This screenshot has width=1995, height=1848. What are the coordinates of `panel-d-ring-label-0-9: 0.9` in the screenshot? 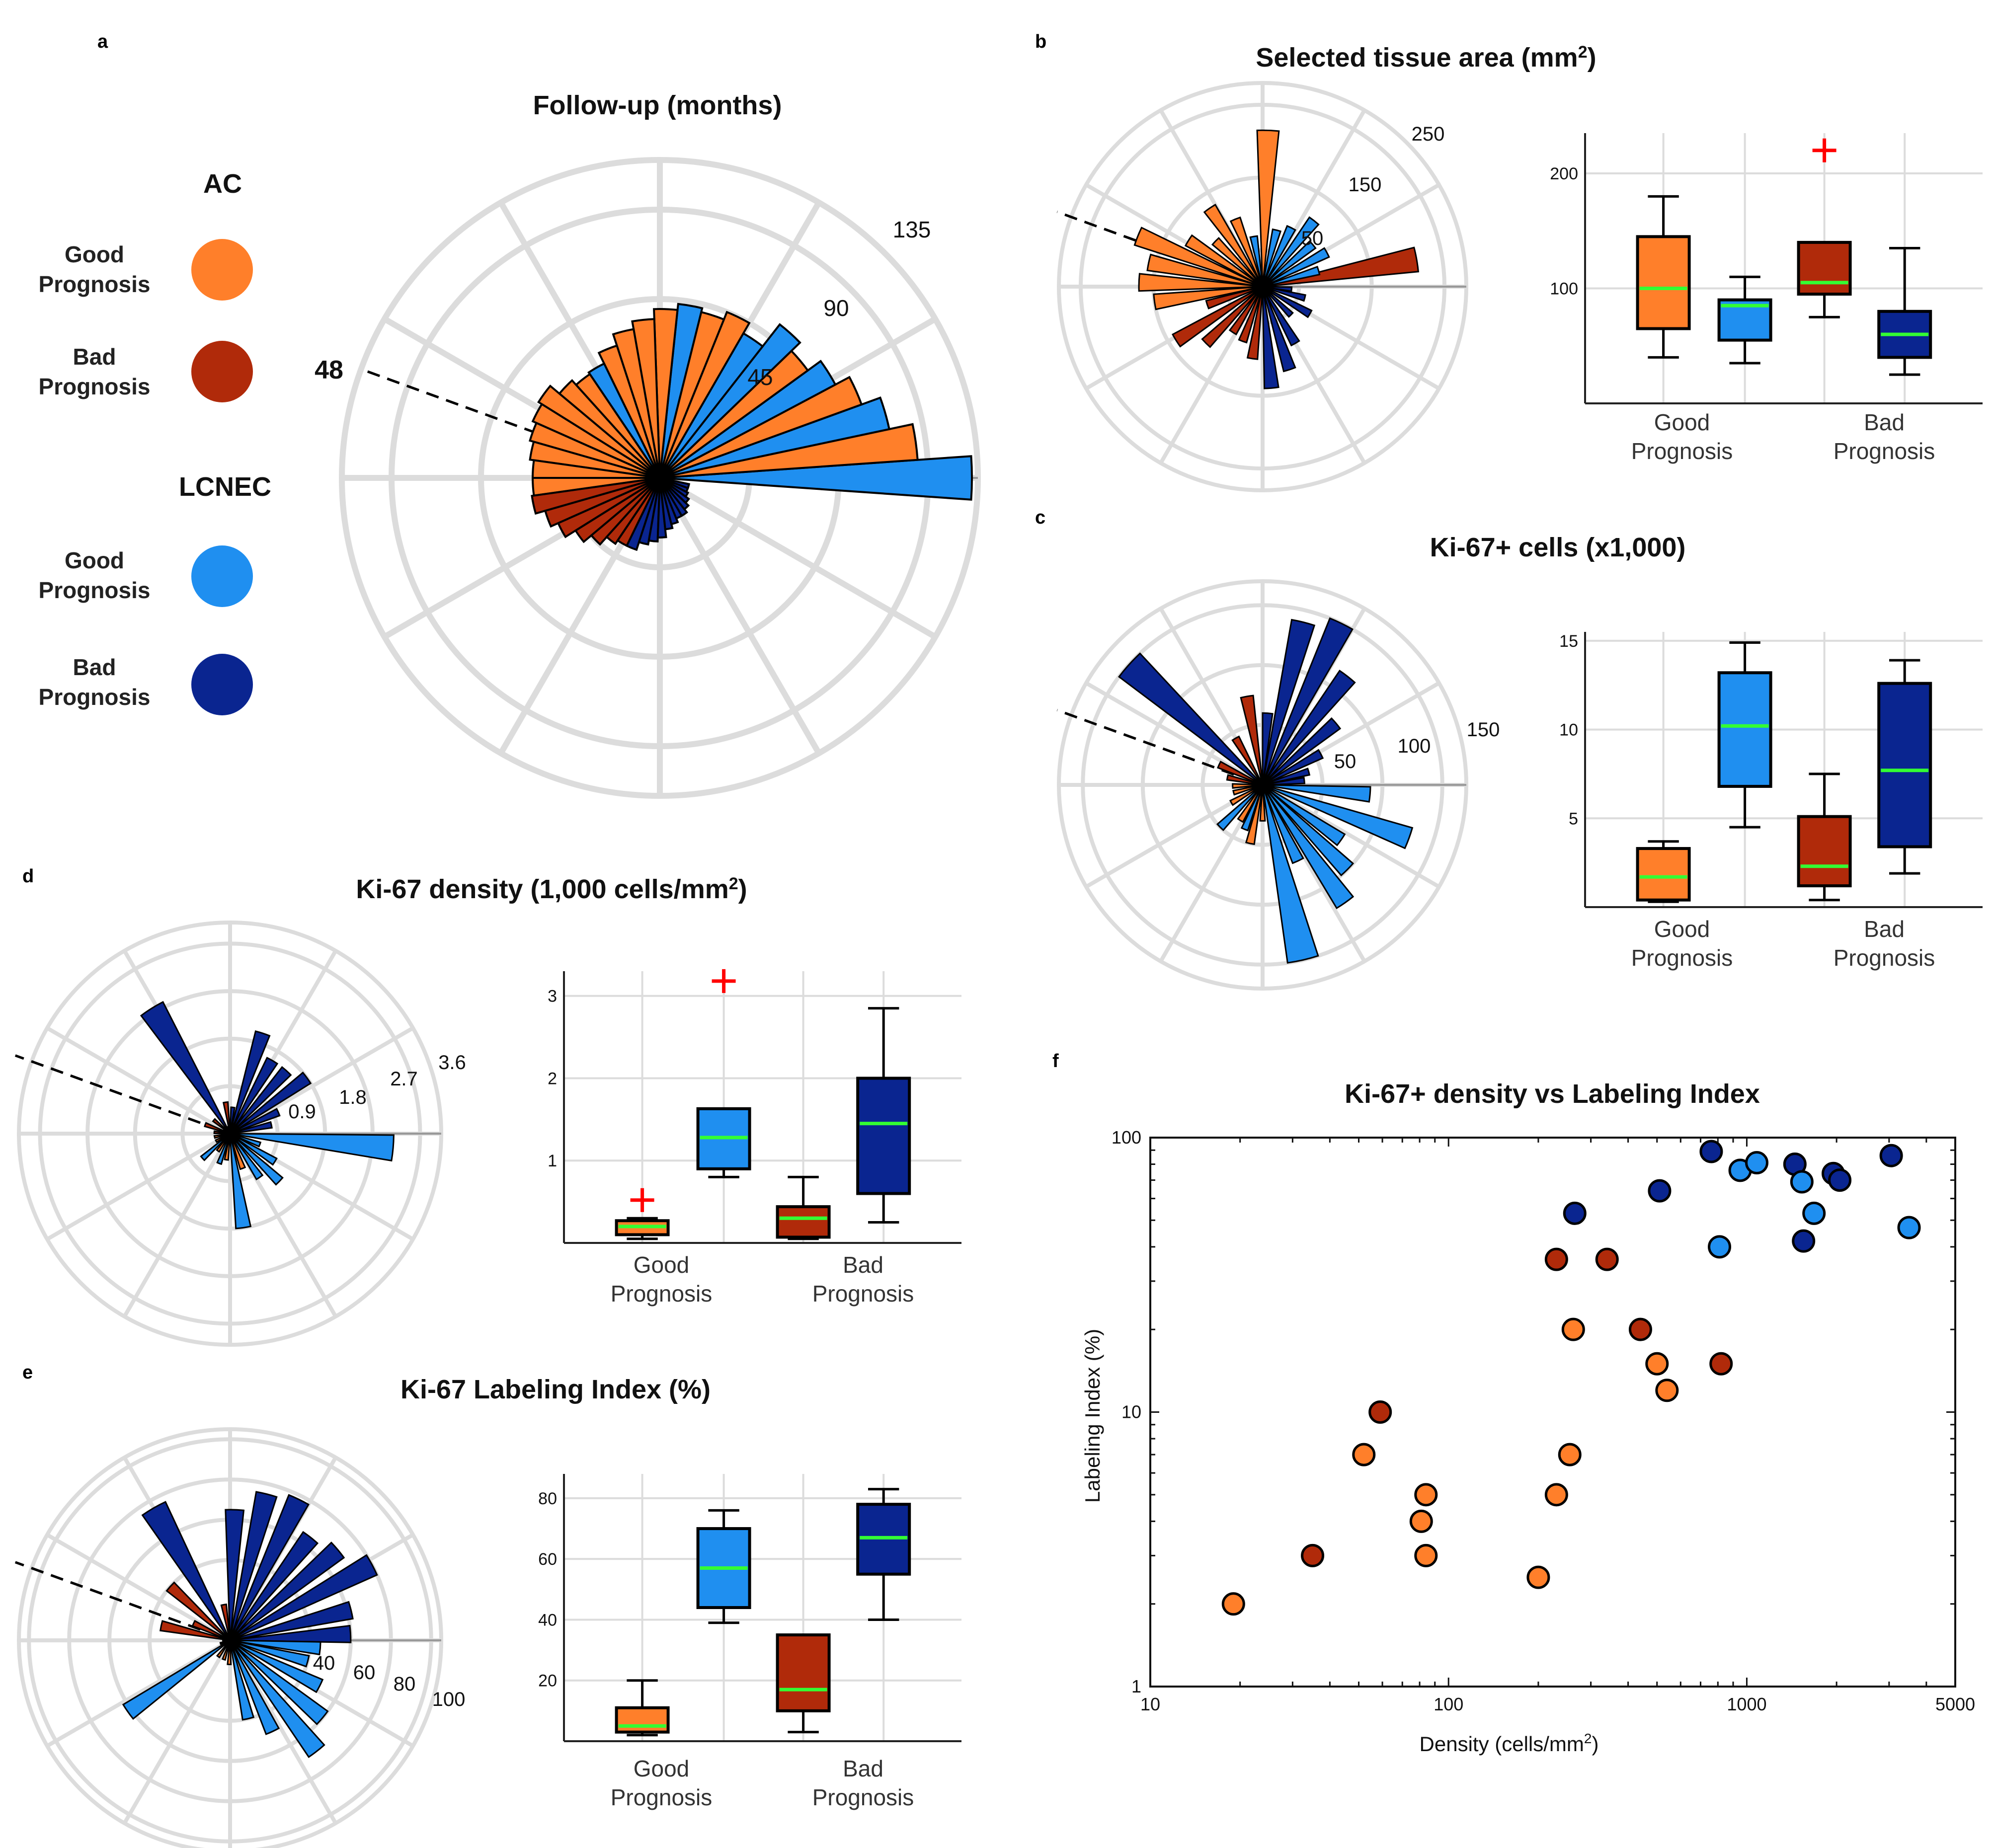 It's located at (302, 1112).